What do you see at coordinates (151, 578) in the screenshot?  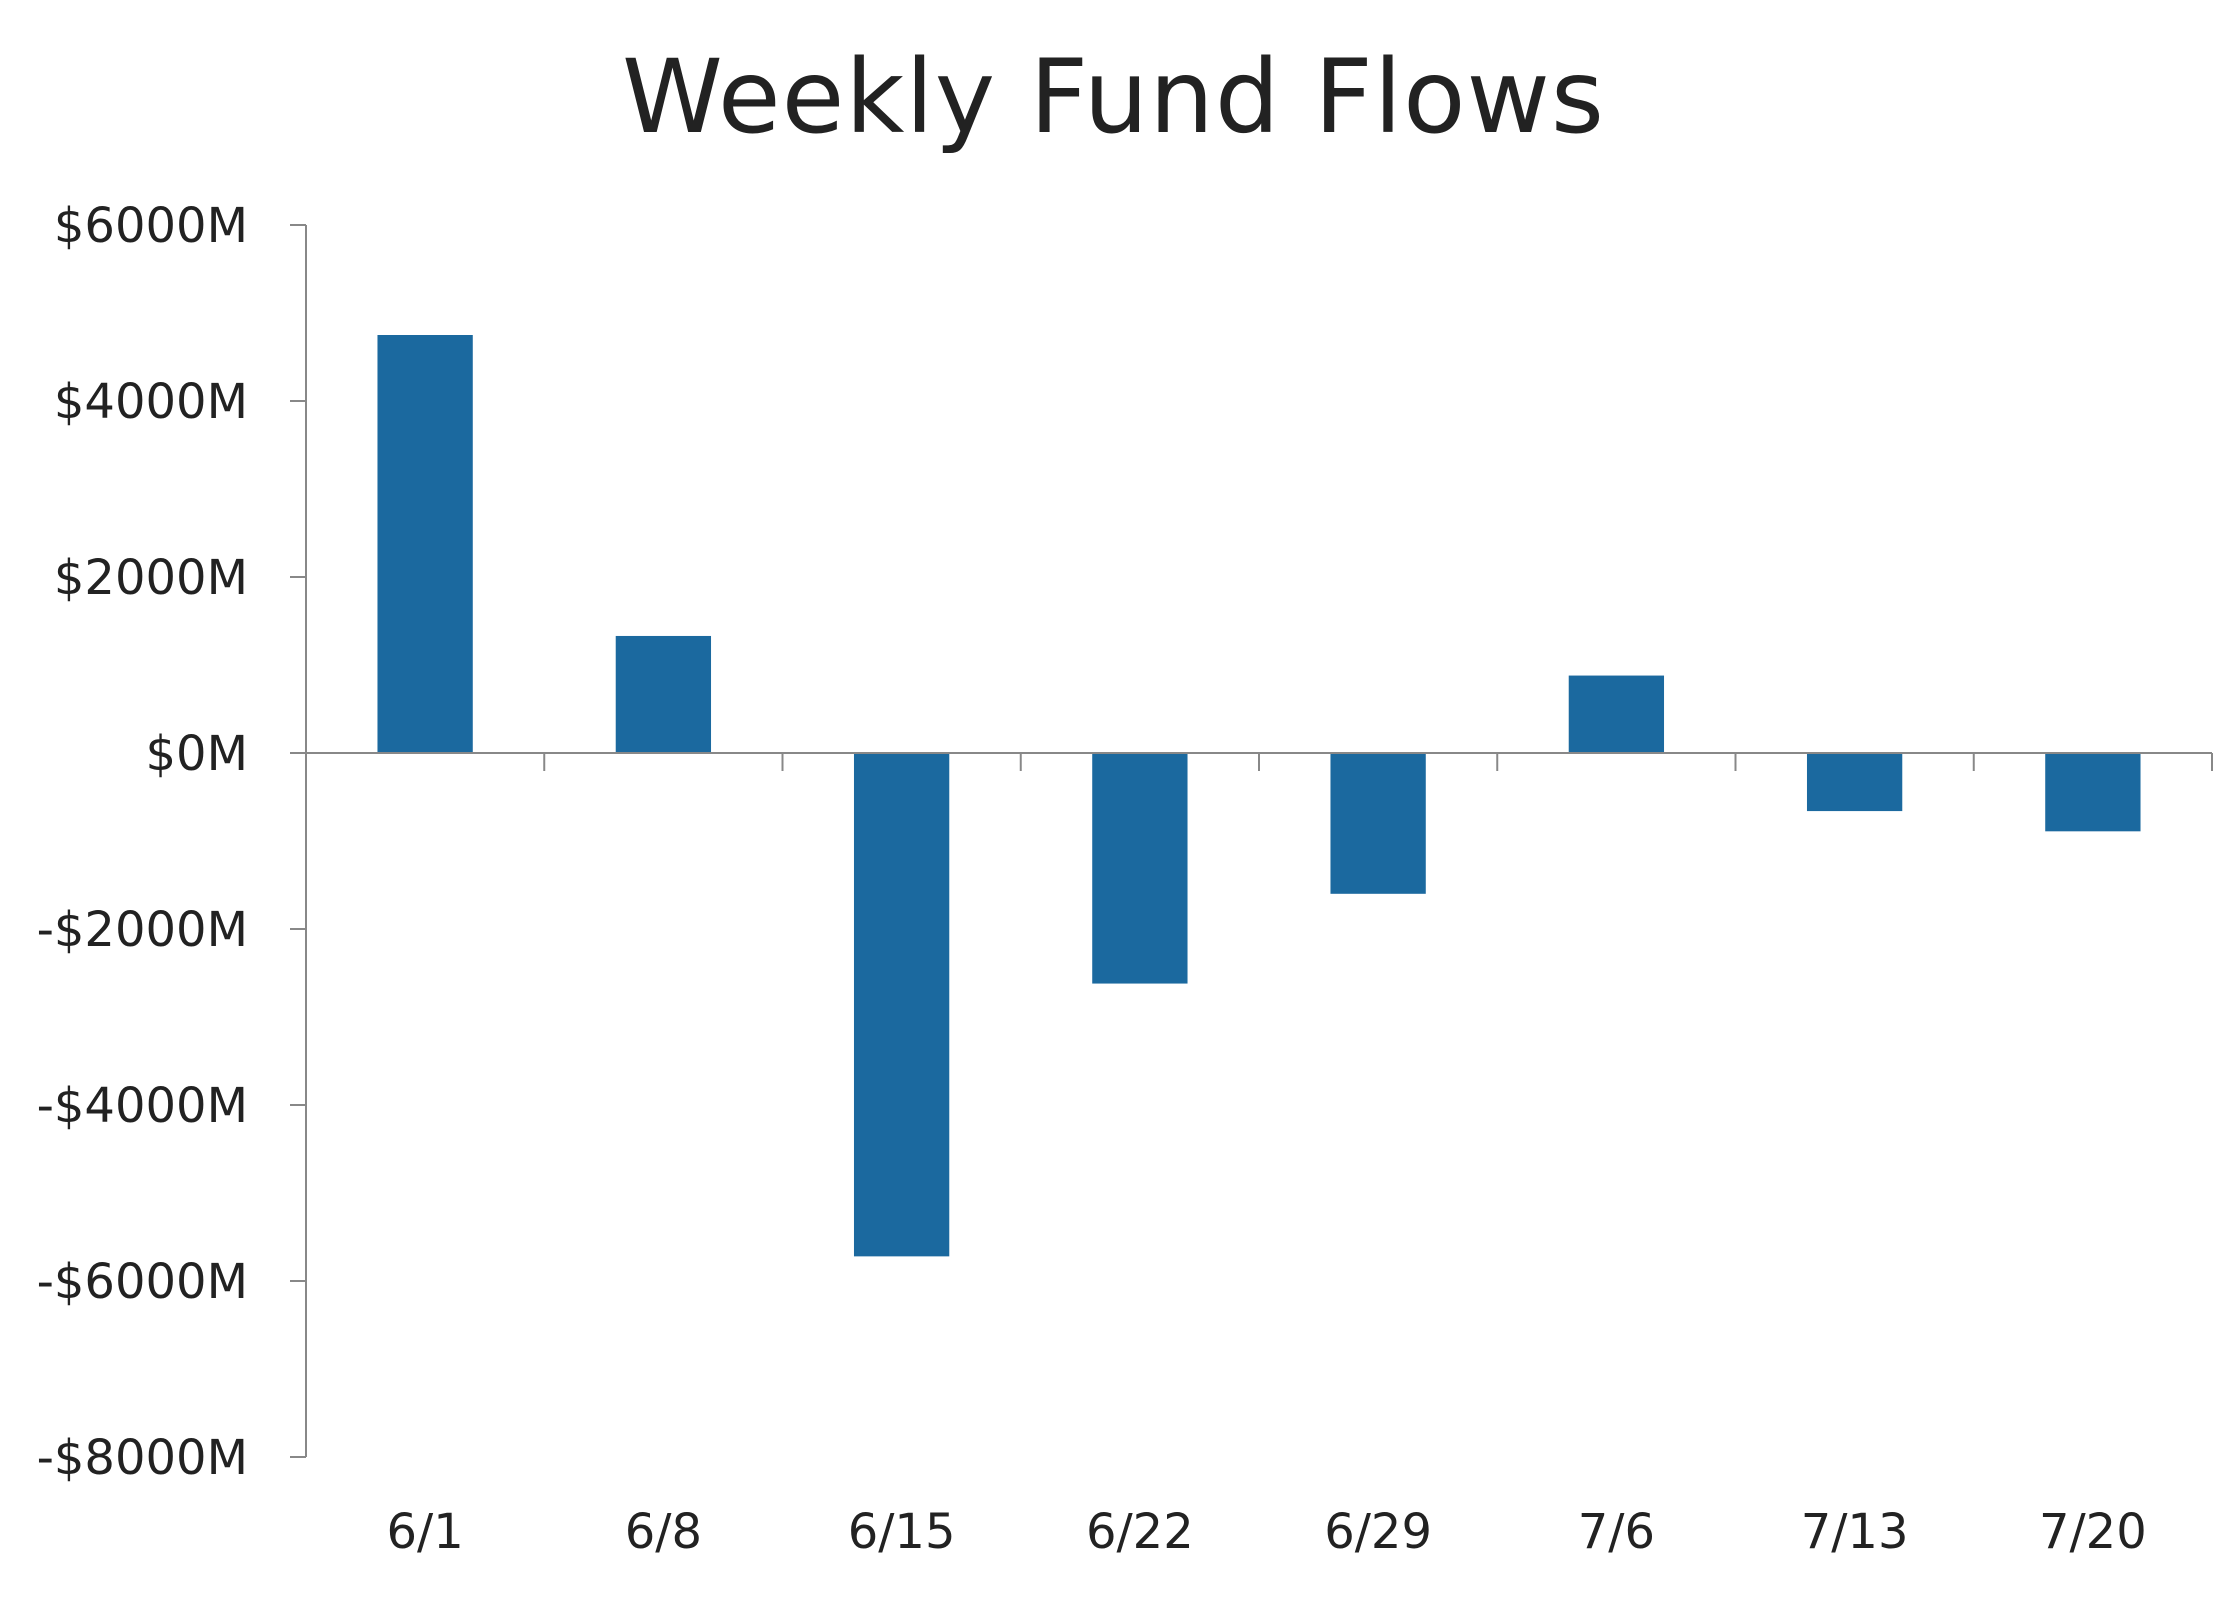 I see `y-tick-label: $2000M` at bounding box center [151, 578].